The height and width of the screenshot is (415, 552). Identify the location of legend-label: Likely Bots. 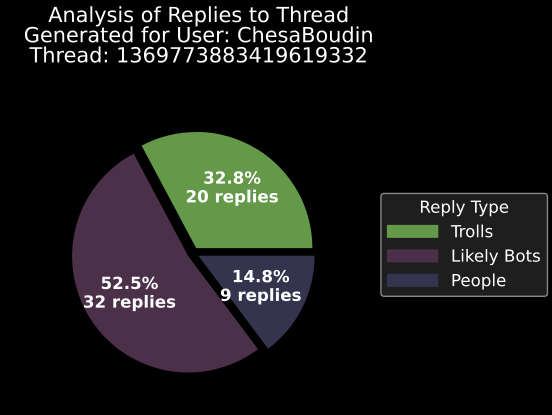
(496, 257).